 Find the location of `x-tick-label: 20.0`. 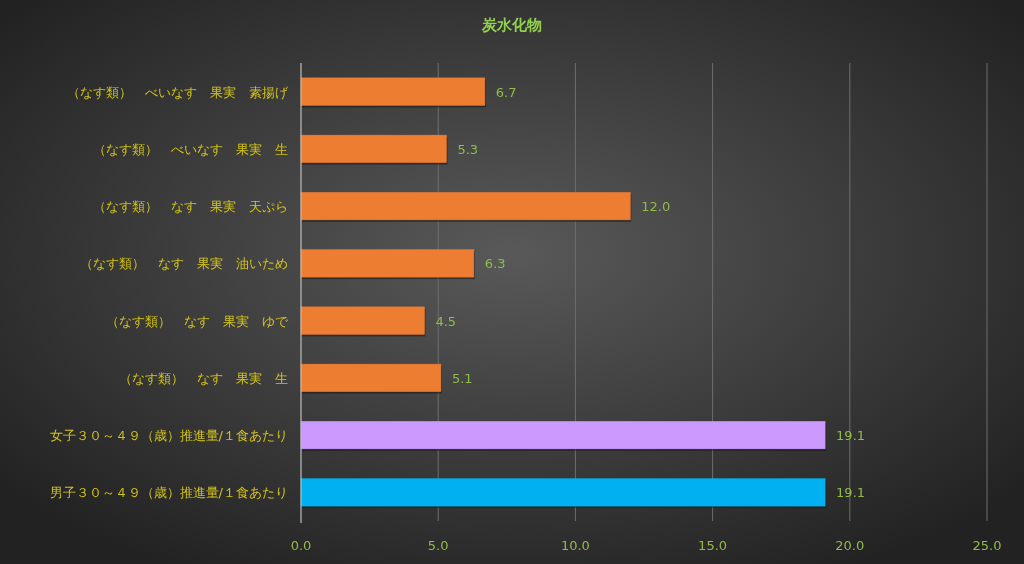

x-tick-label: 20.0 is located at coordinates (850, 545).